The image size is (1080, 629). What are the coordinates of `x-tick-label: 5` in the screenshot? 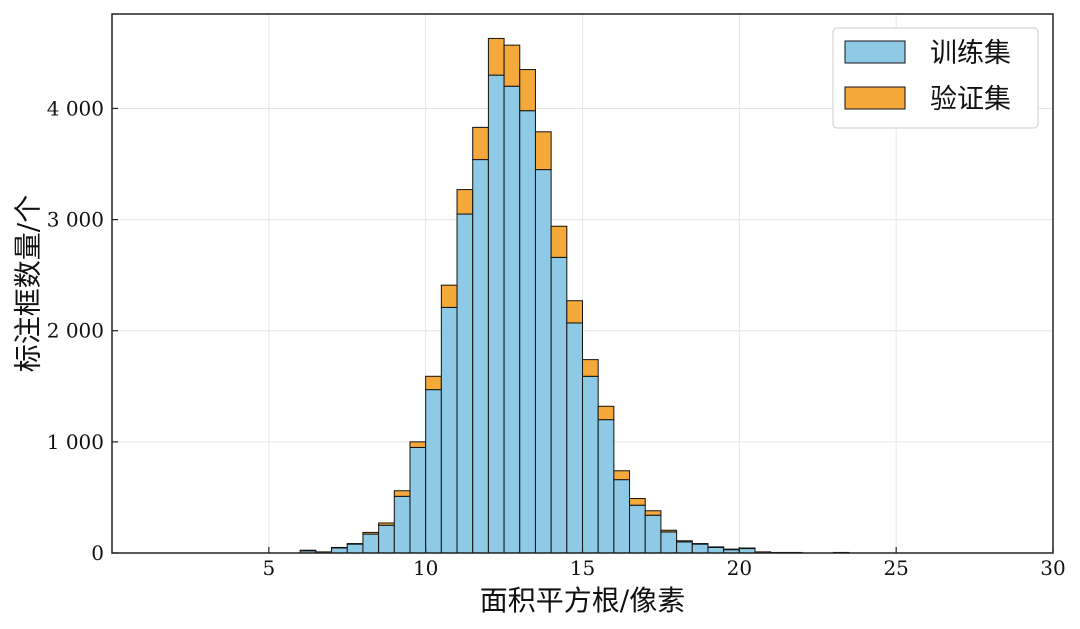 It's located at (268, 568).